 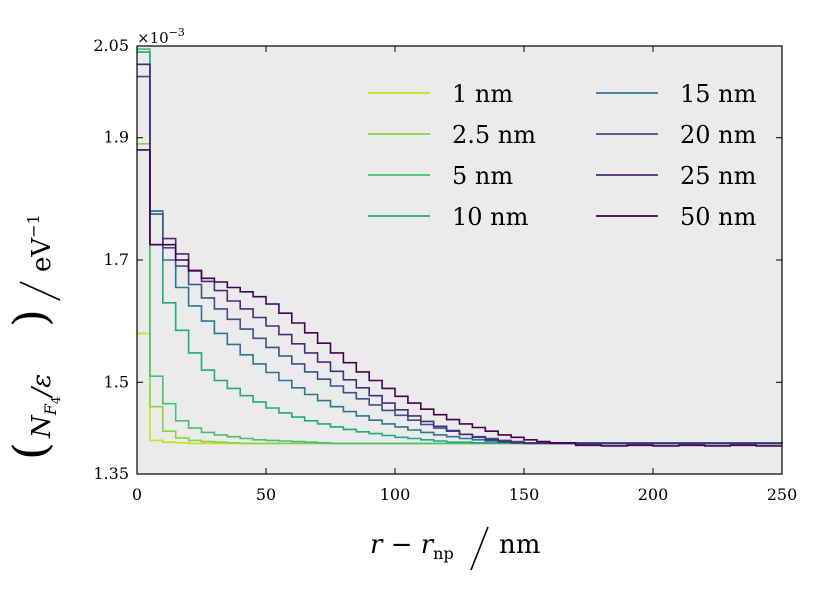 I want to click on legend-label-5: 20 nm, so click(x=718, y=135).